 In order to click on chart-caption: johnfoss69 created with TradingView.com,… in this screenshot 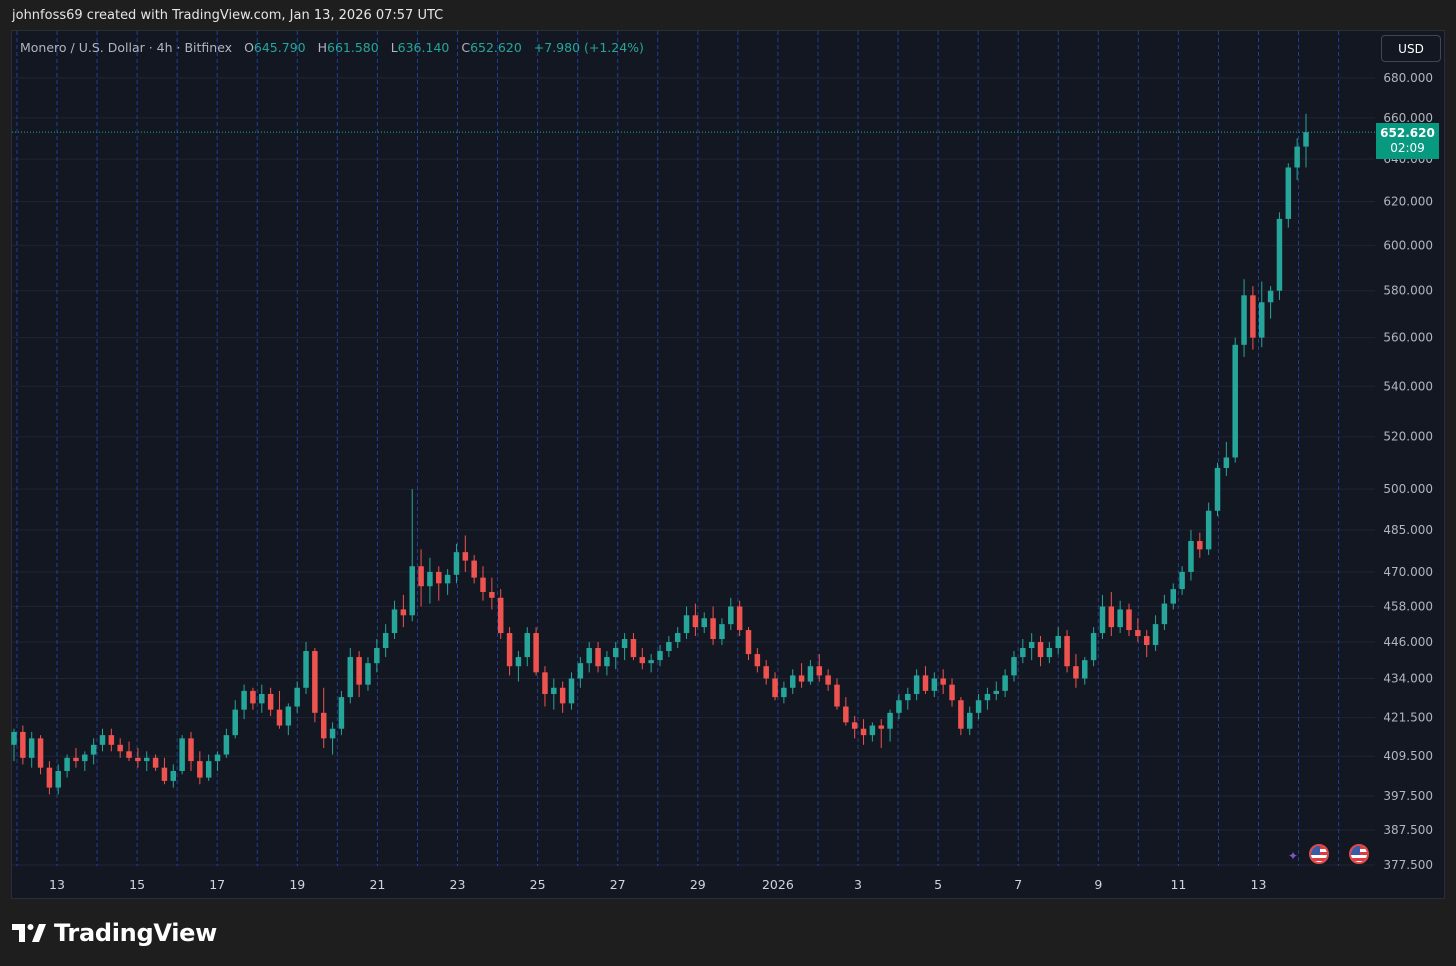, I will do `click(228, 15)`.